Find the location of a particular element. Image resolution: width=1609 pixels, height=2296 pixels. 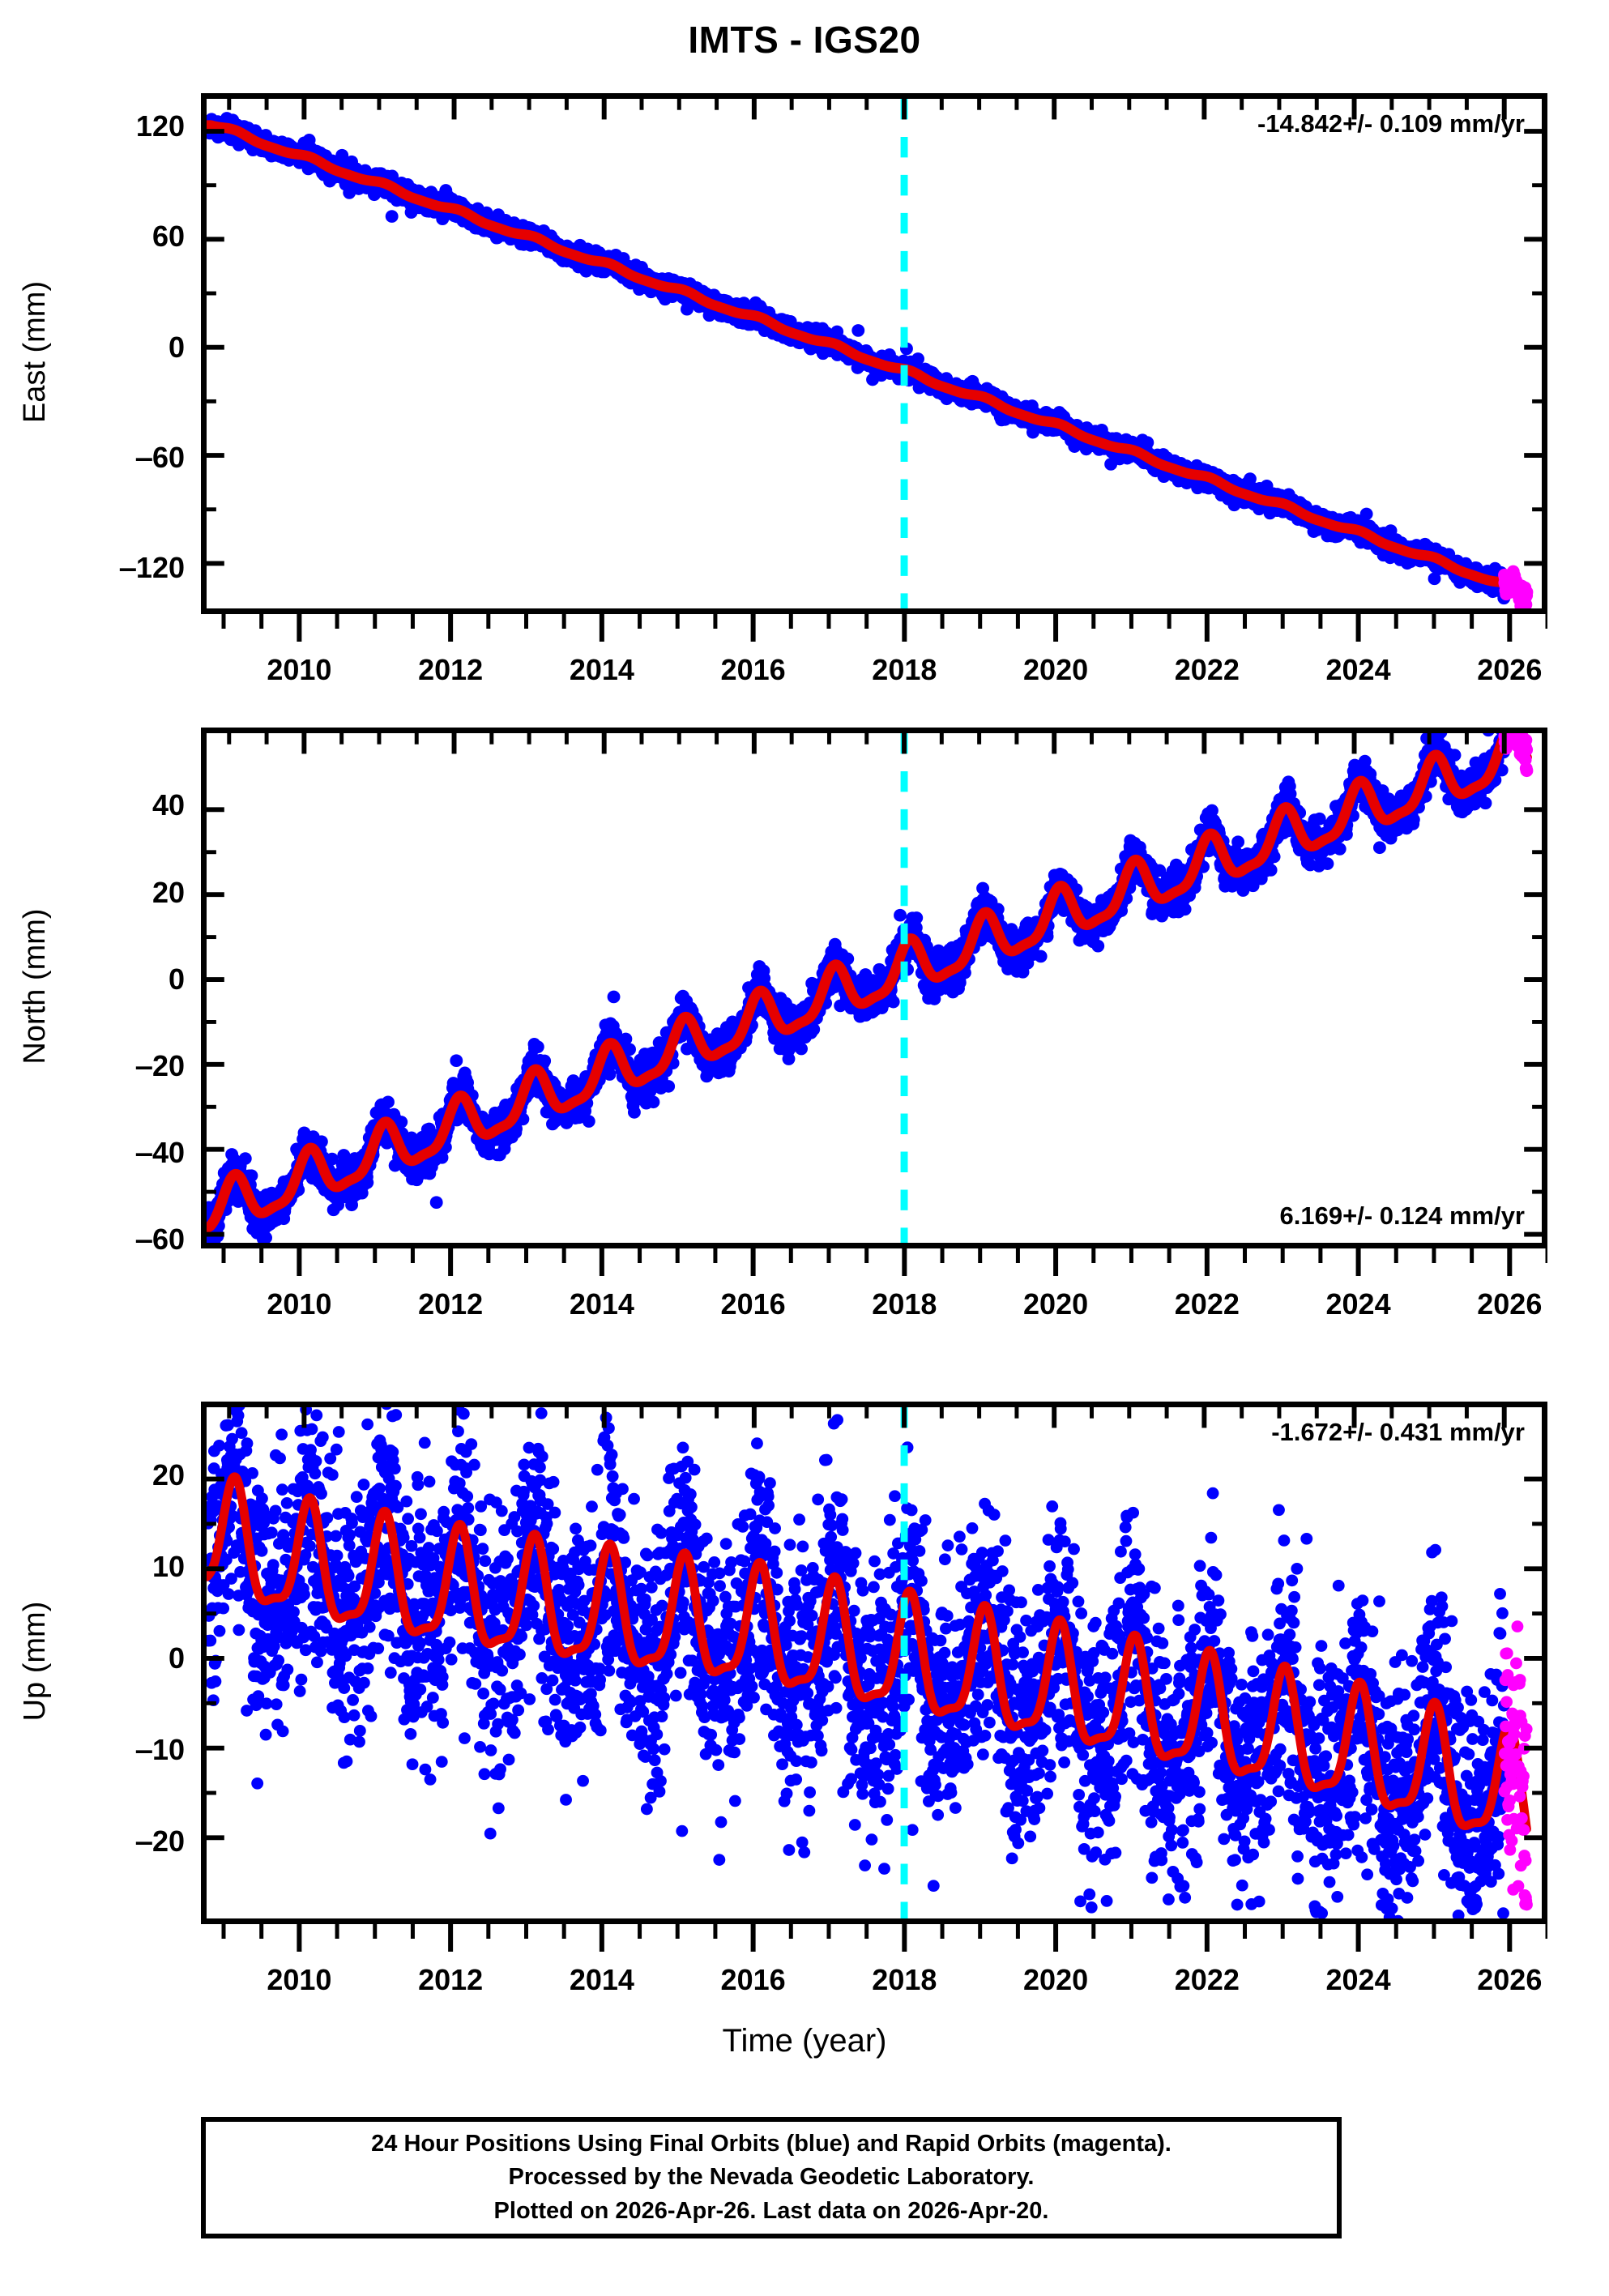

y-tick-label-up: 0 is located at coordinates (176, 1658).